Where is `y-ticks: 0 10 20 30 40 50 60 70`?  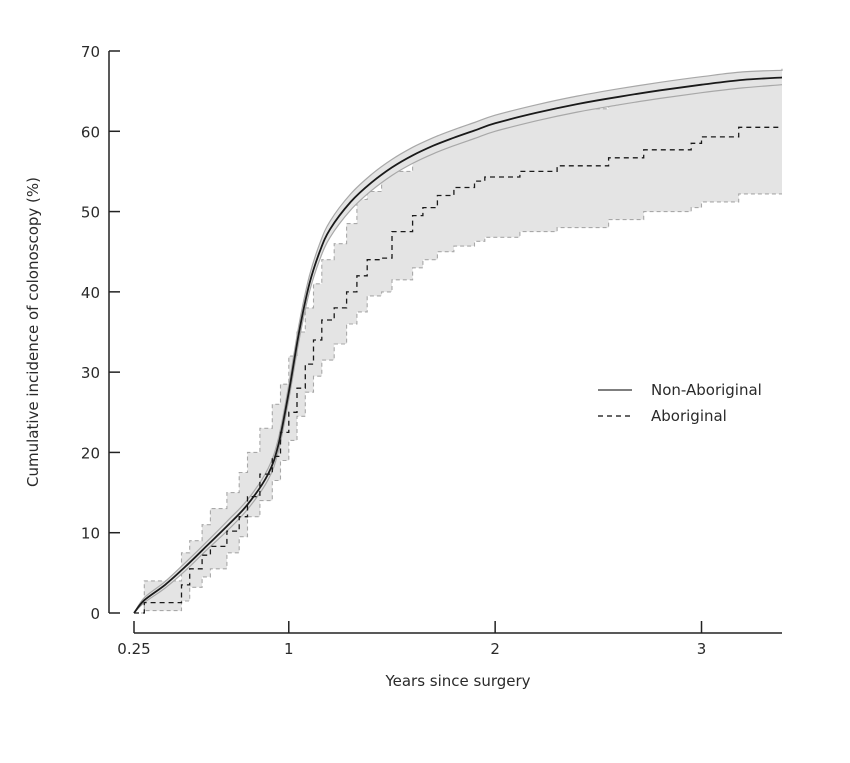 y-ticks: 0 10 20 30 40 50 60 70 is located at coordinates (100, 333).